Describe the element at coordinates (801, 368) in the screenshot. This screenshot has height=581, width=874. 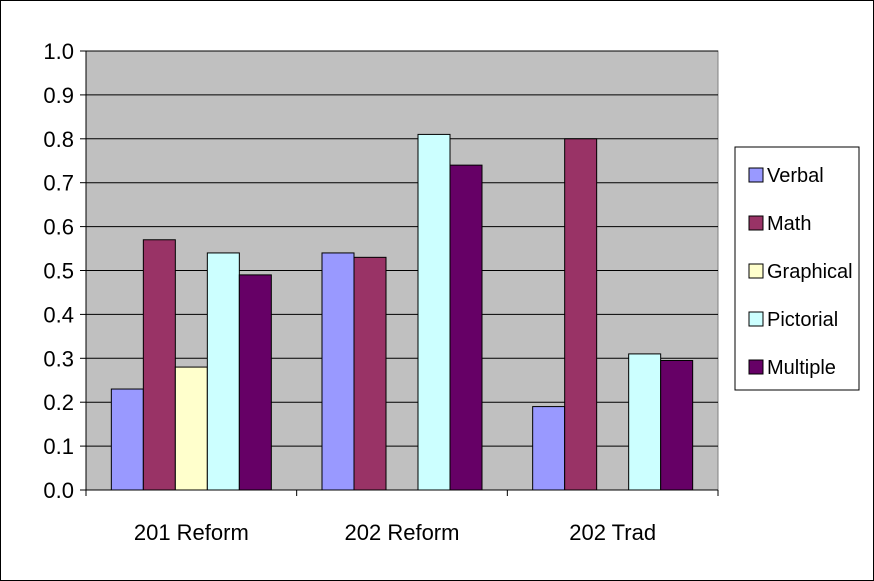
I see `legend-label: Multiple` at that location.